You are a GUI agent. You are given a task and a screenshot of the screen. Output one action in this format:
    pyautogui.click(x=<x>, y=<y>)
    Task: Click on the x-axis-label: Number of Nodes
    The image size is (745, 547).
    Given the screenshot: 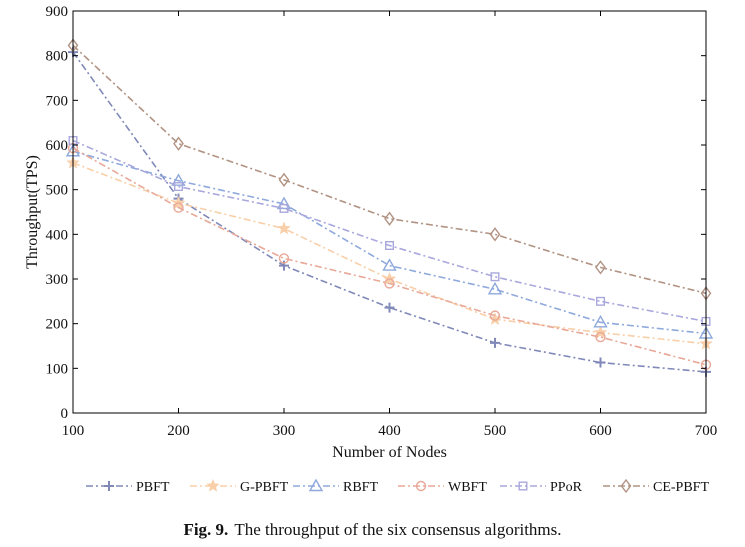 What is the action you would take?
    pyautogui.click(x=389, y=452)
    